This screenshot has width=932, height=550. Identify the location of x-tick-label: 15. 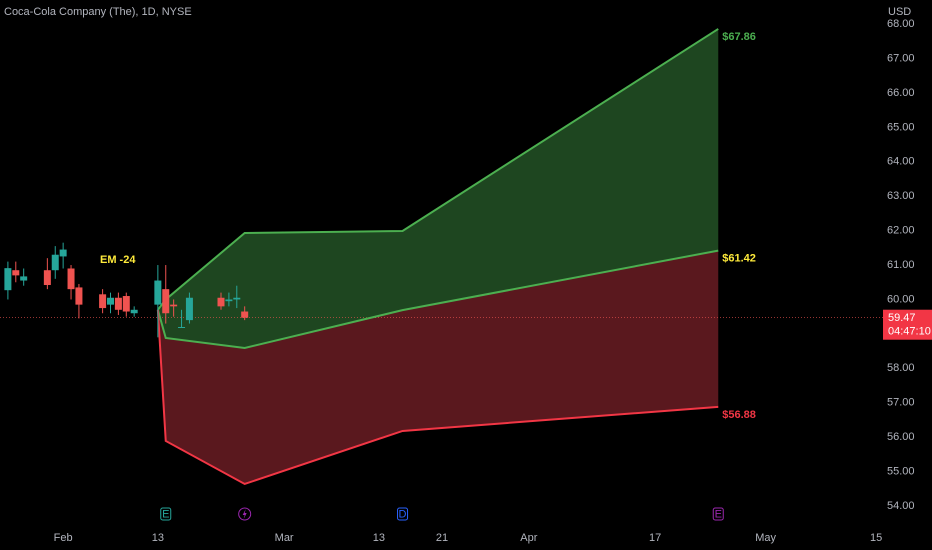
(876, 538).